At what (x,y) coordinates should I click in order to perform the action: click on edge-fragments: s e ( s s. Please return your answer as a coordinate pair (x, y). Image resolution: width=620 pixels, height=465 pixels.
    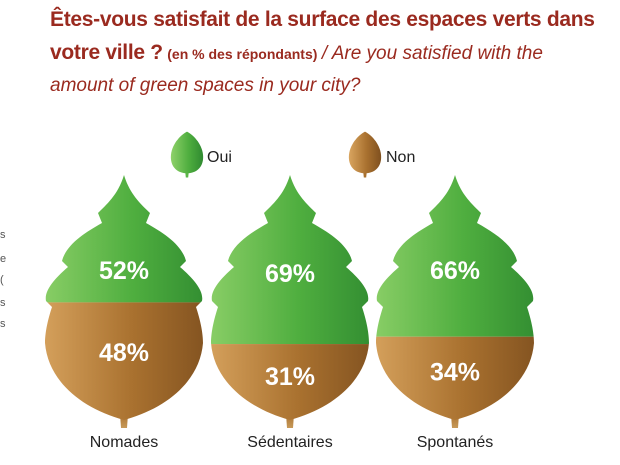
    Looking at the image, I should click on (3, 279).